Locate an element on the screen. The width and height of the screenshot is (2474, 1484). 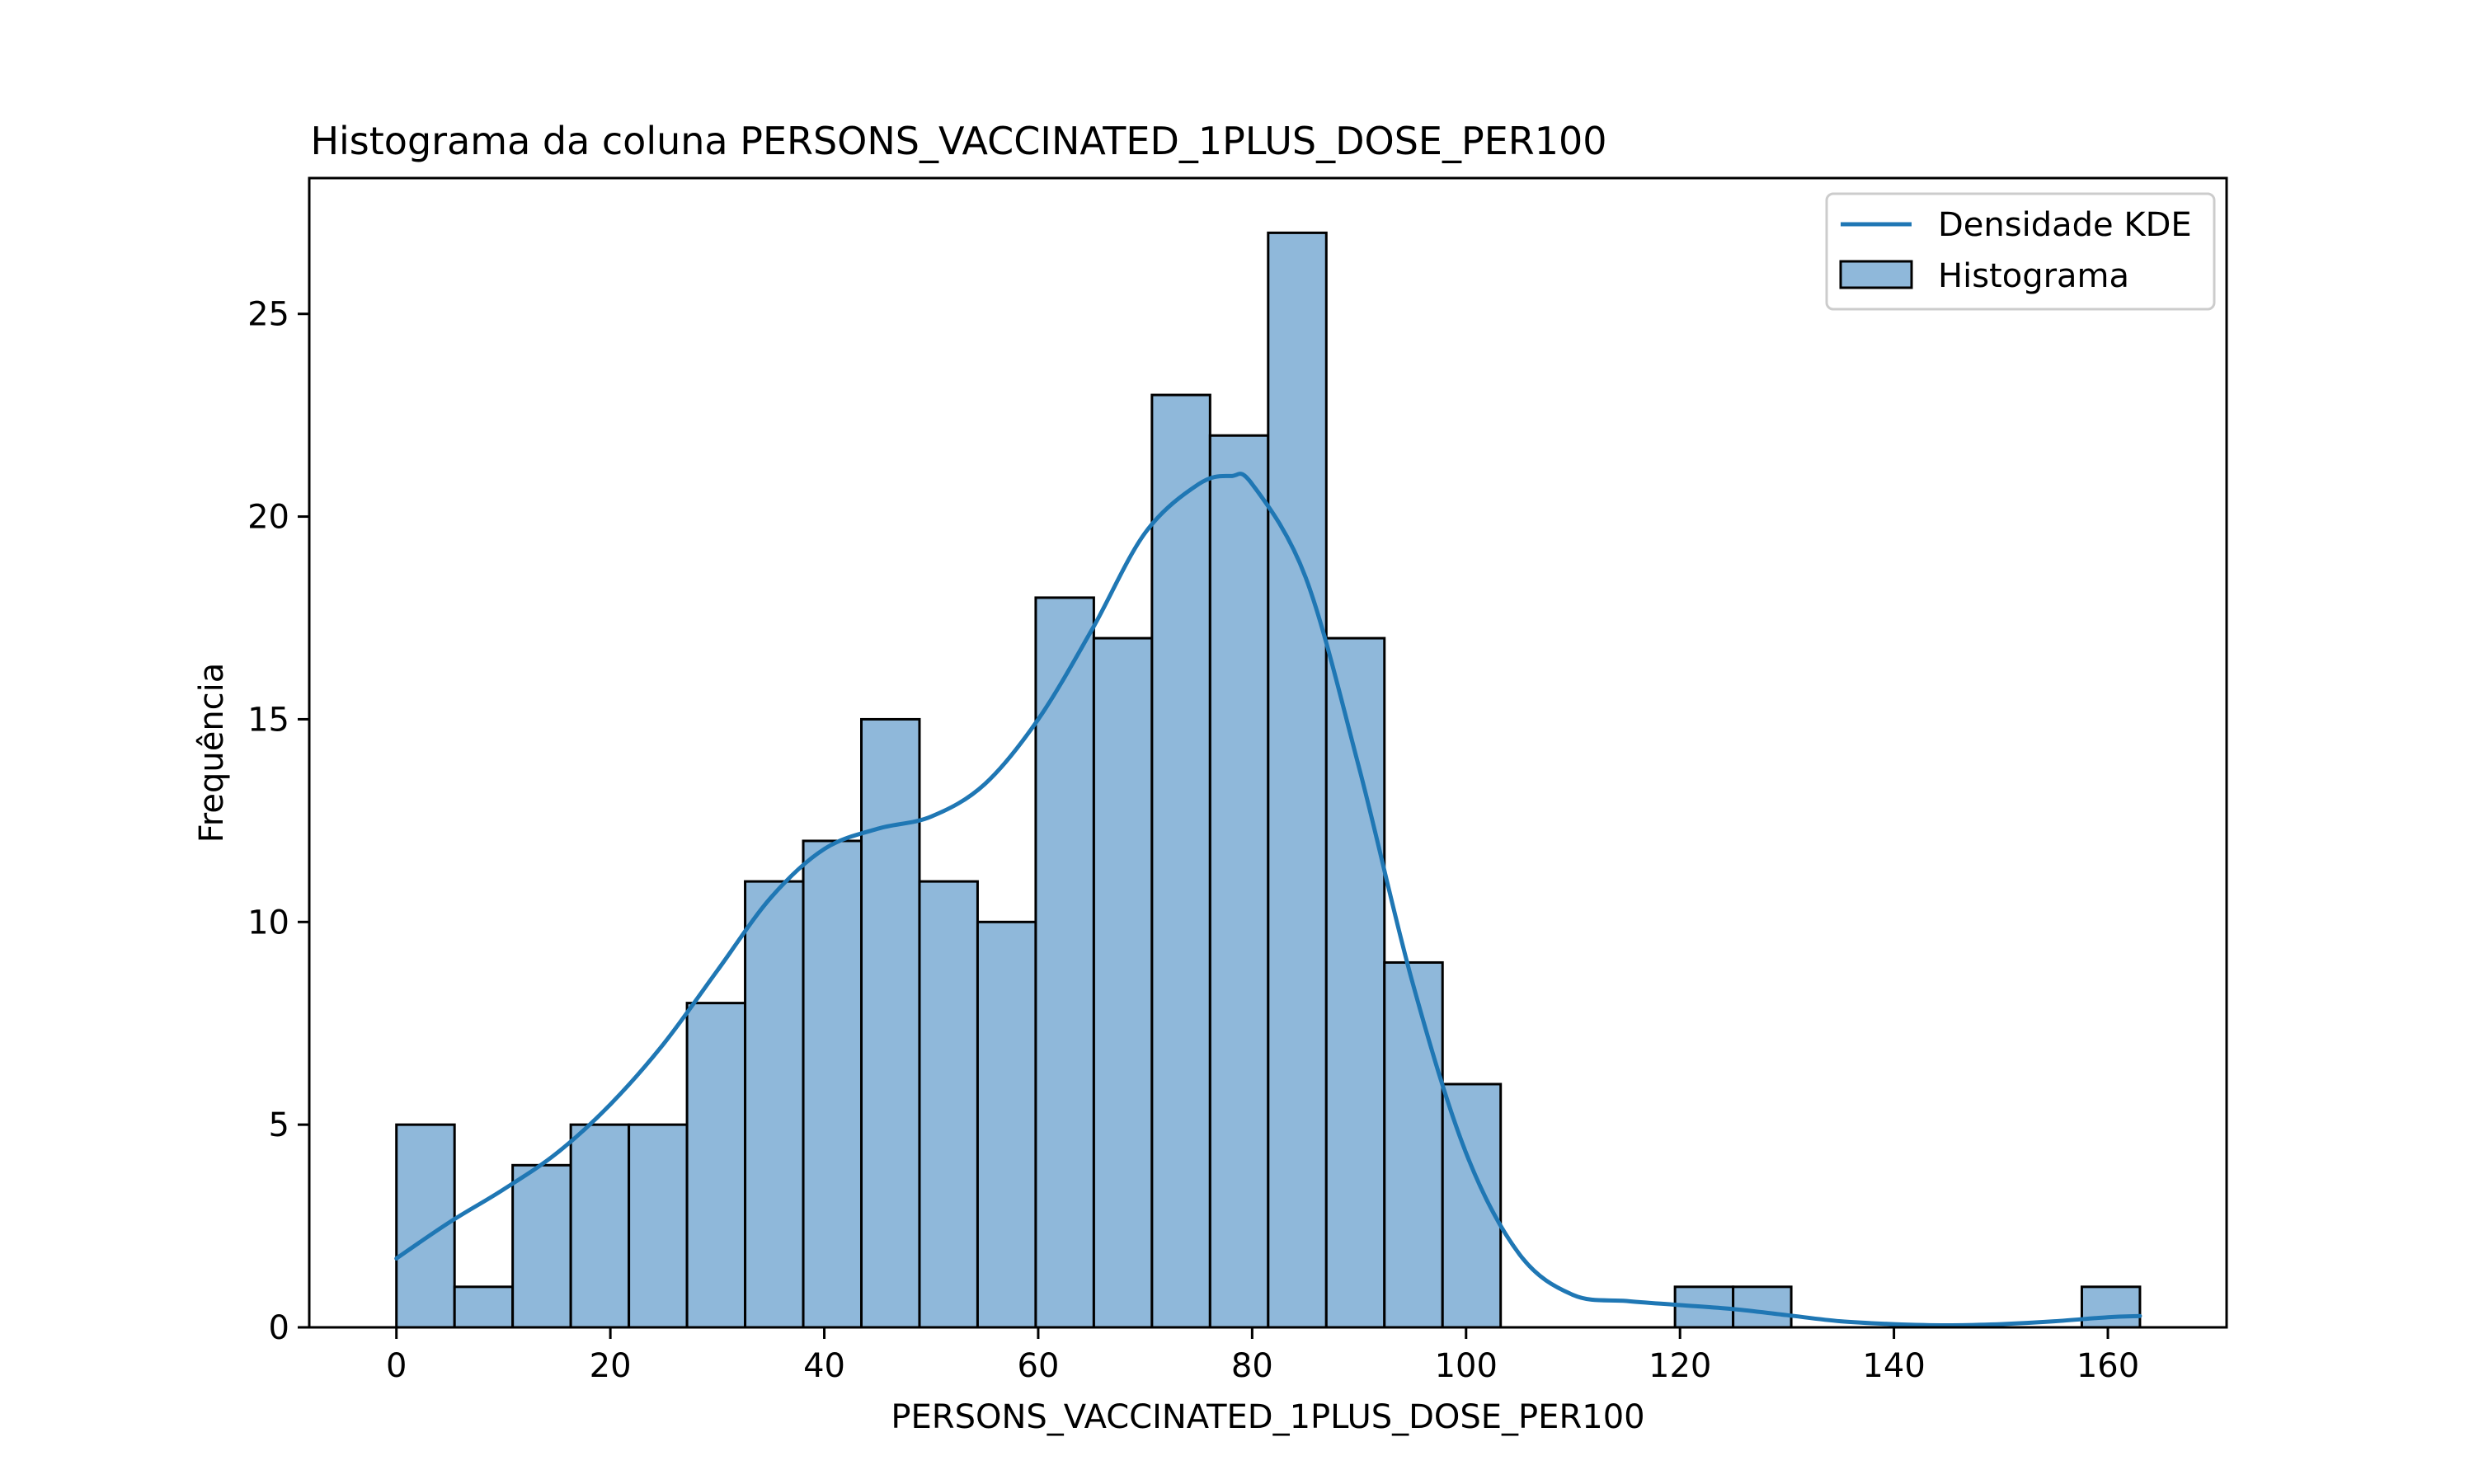
x-tick-label: 120 is located at coordinates (1680, 1366).